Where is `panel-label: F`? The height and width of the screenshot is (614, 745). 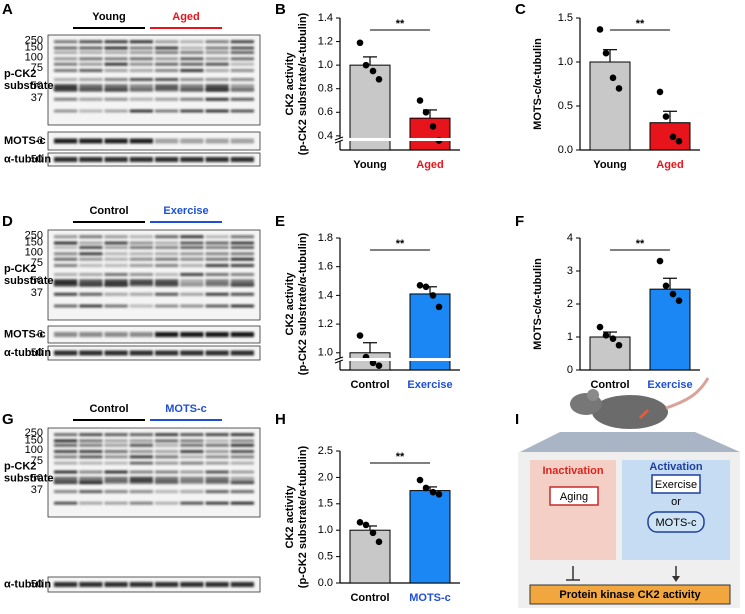 panel-label: F is located at coordinates (519, 221).